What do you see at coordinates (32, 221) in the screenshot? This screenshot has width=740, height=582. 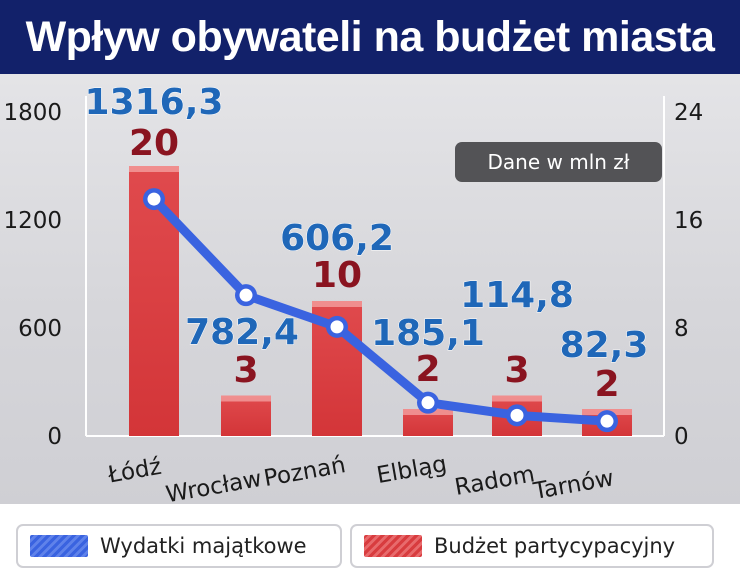 I see `y-left-tick-label: 1200` at bounding box center [32, 221].